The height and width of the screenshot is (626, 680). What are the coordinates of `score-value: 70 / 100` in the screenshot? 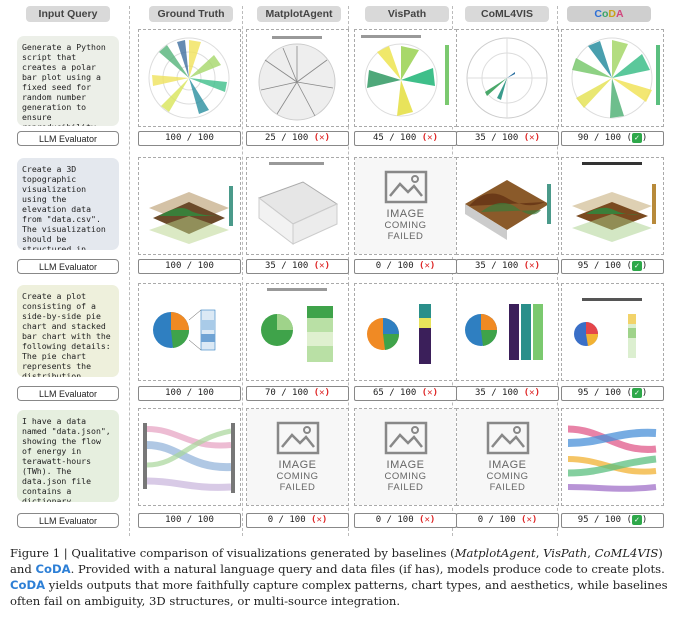 It's located at (286, 393).